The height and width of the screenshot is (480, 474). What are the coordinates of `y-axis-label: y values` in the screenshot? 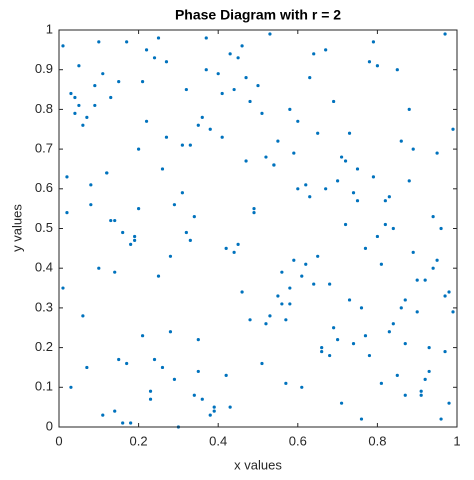 It's located at (16, 228).